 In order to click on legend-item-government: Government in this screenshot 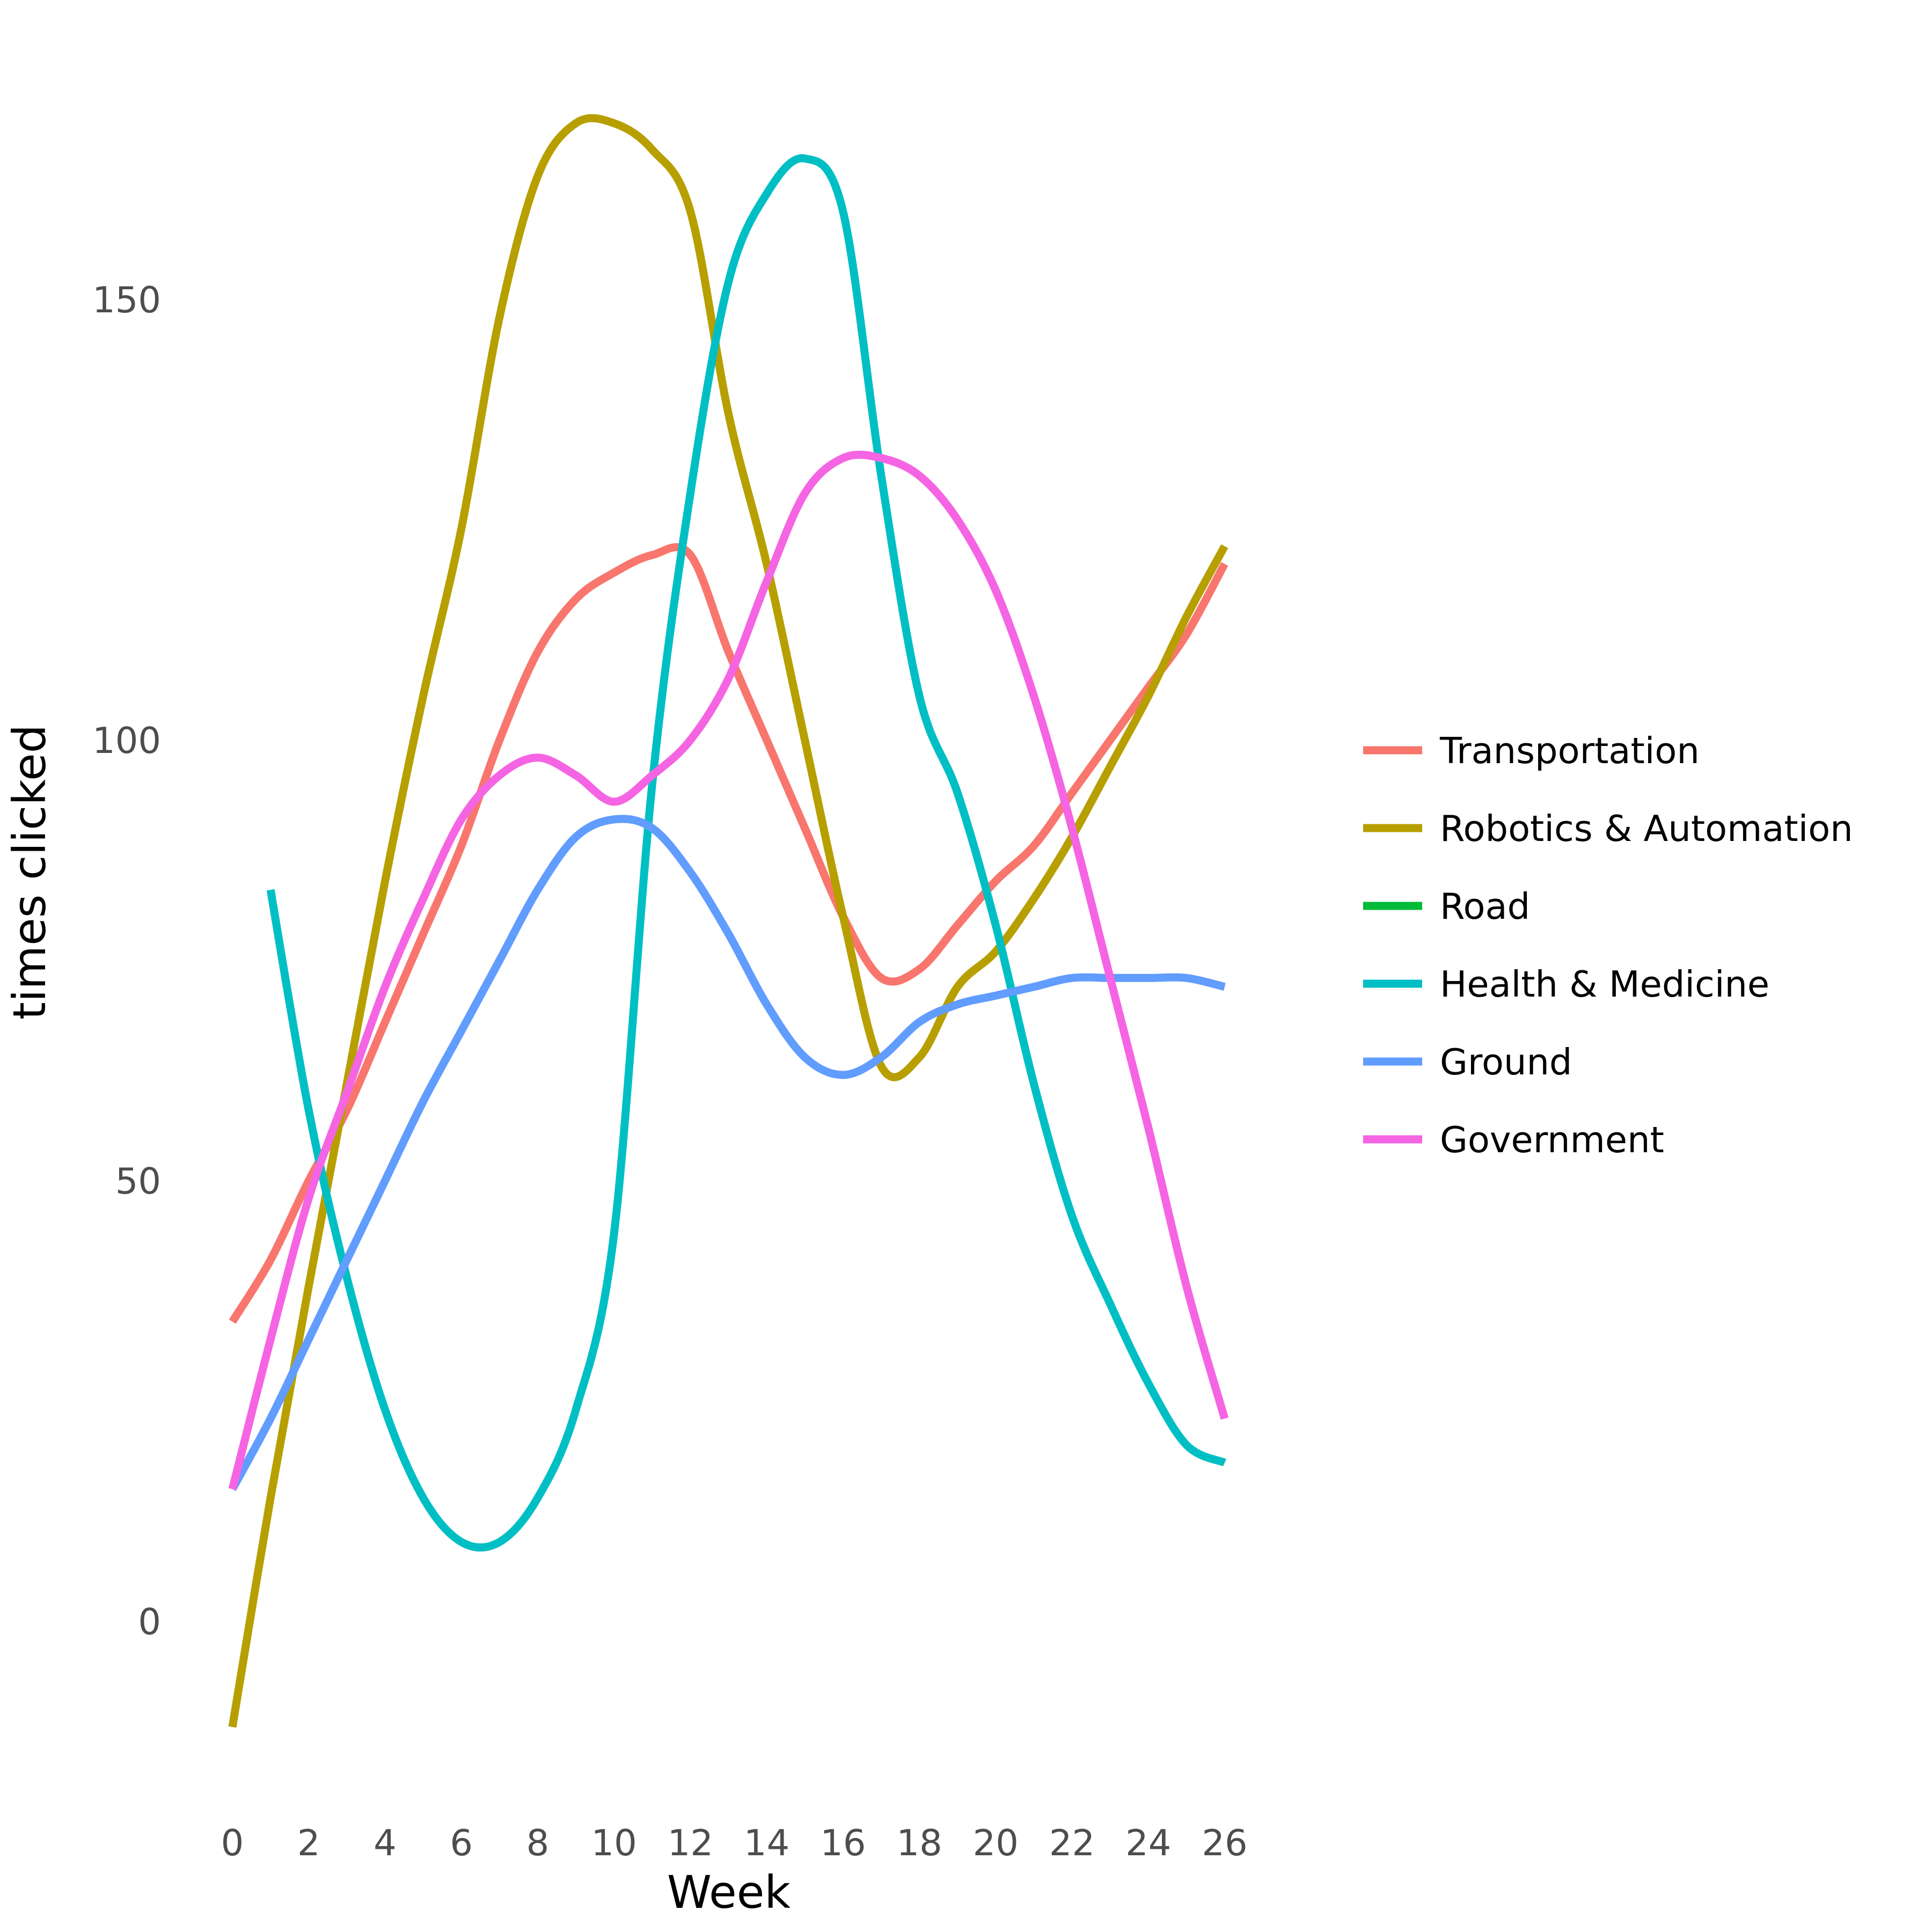, I will do `click(1513, 1140)`.